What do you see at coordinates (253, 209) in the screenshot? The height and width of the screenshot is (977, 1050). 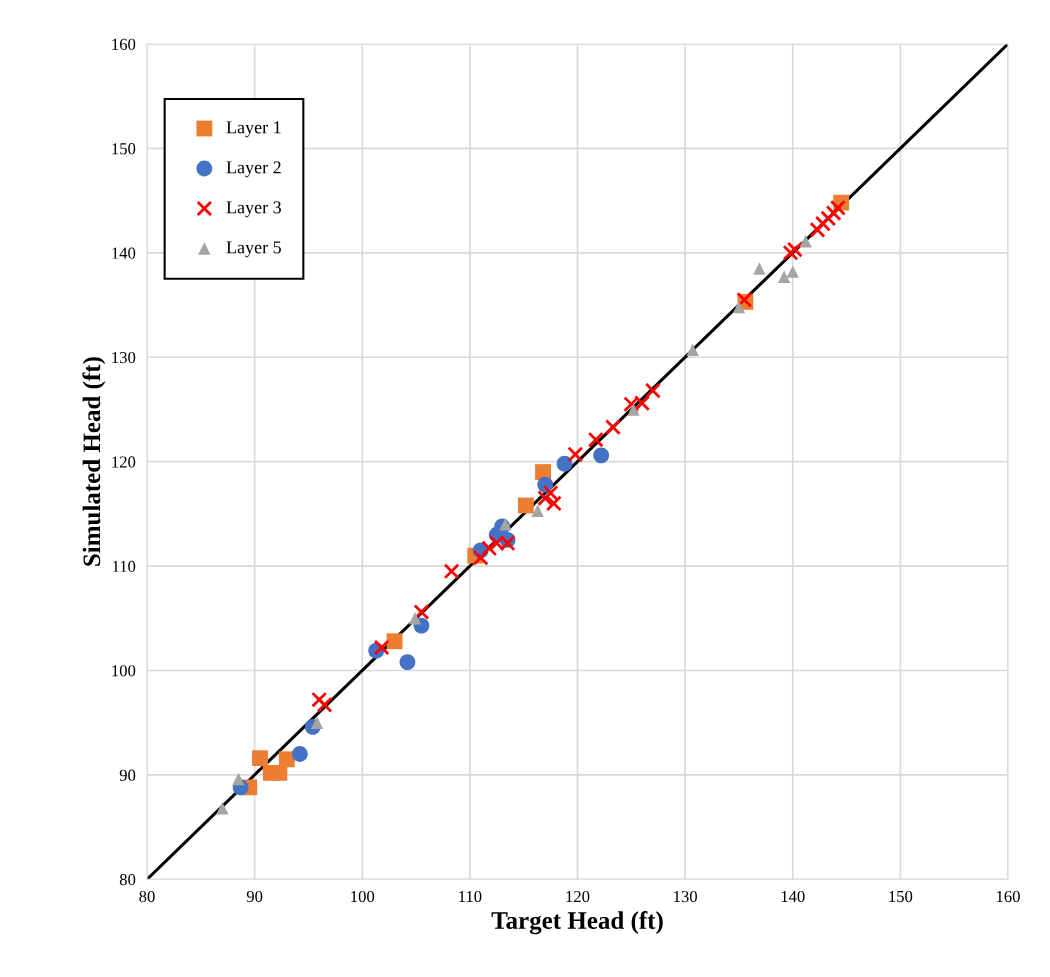 I see `legend-label: Layer 3` at bounding box center [253, 209].